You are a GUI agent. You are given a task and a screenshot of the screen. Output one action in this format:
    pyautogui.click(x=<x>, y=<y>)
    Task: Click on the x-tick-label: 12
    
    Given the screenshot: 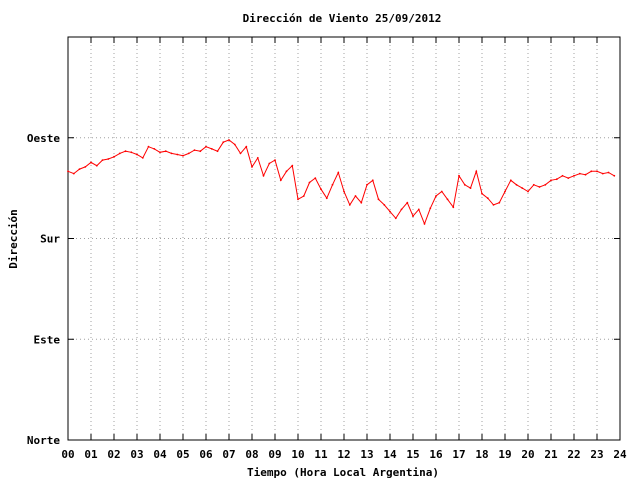 What is the action you would take?
    pyautogui.click(x=343, y=454)
    